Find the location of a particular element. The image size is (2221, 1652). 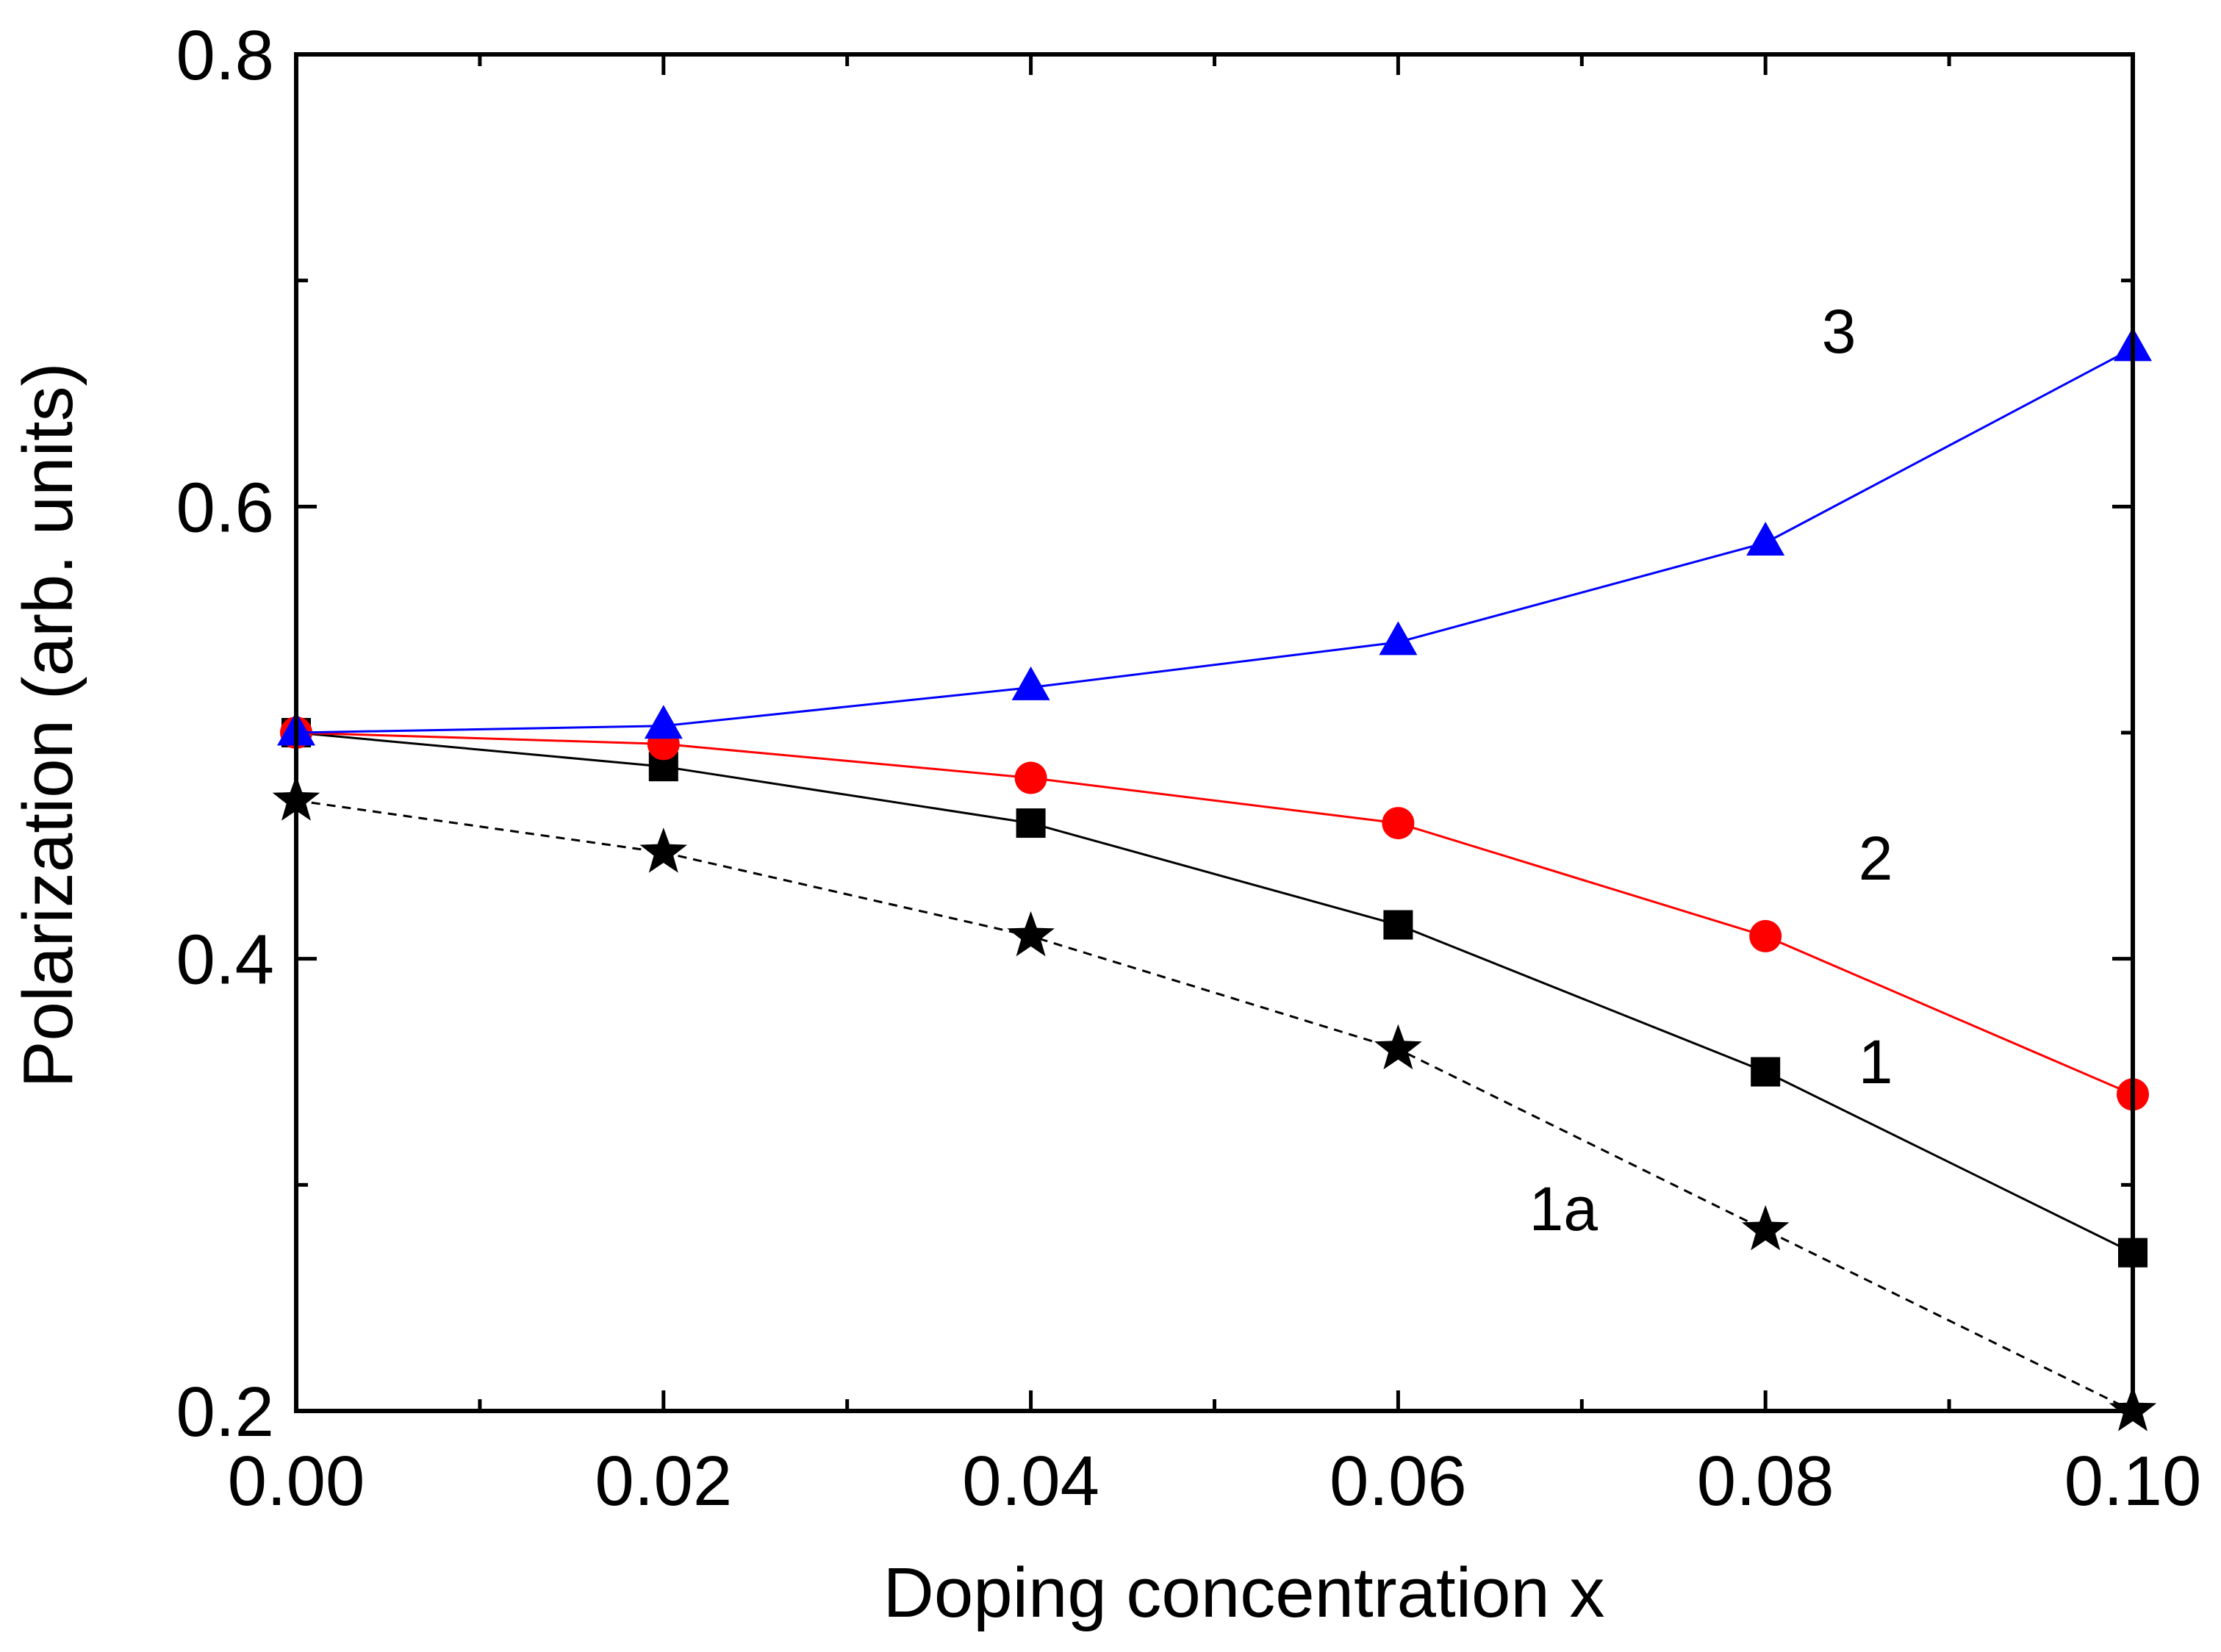

x-axis-title: Doping concentration x is located at coordinates (1244, 1593).